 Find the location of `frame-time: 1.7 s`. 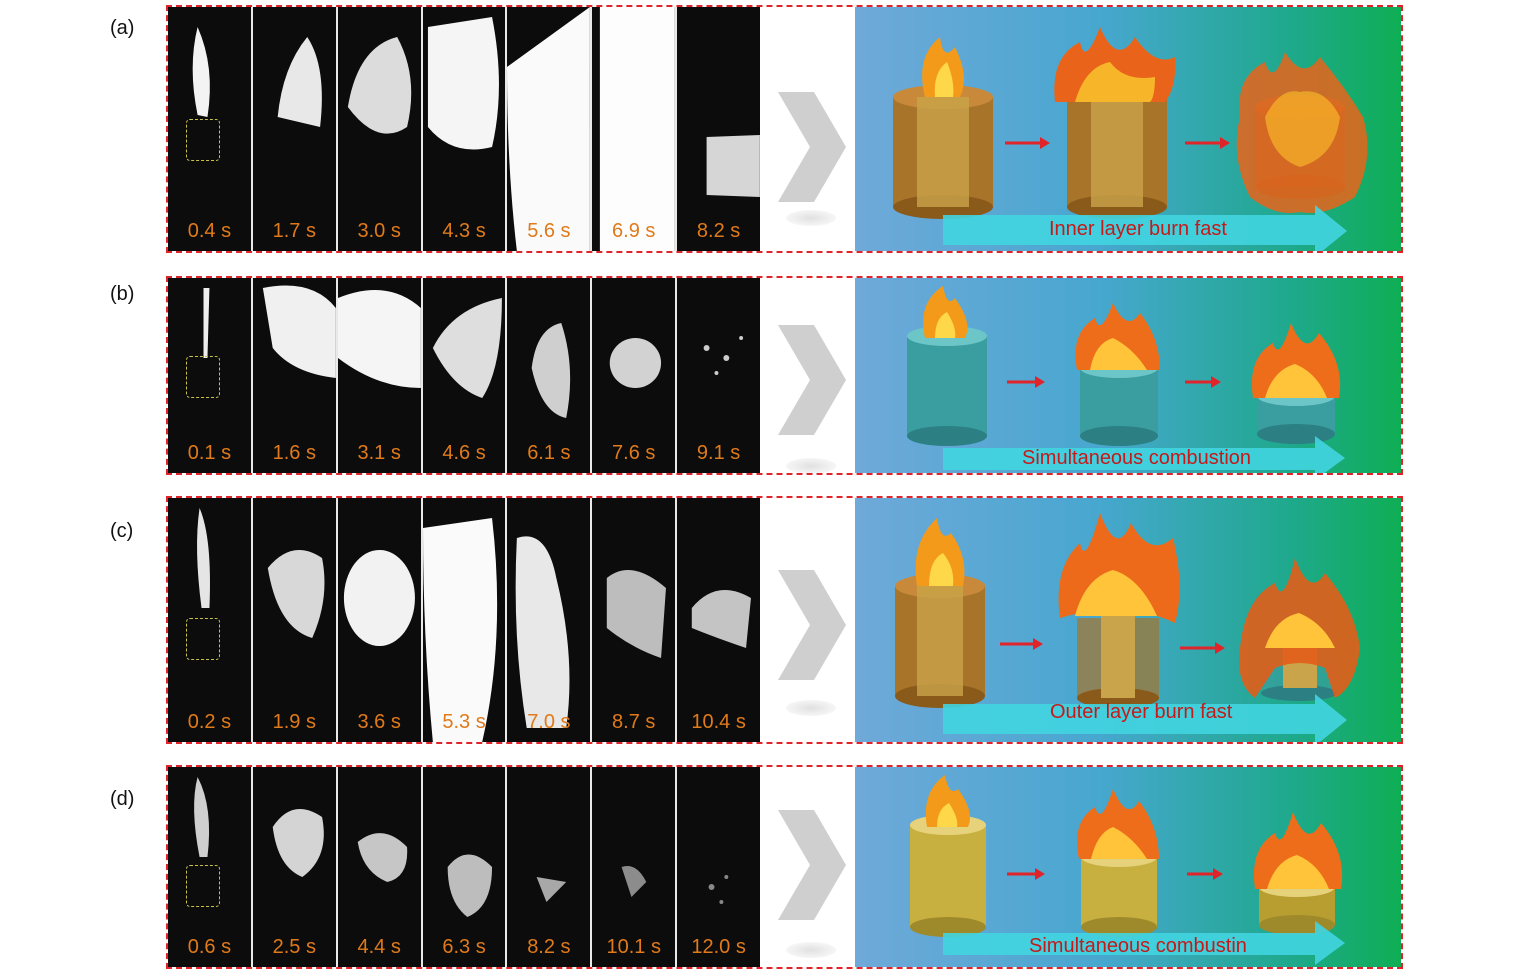

frame-time: 1.7 s is located at coordinates (294, 231).